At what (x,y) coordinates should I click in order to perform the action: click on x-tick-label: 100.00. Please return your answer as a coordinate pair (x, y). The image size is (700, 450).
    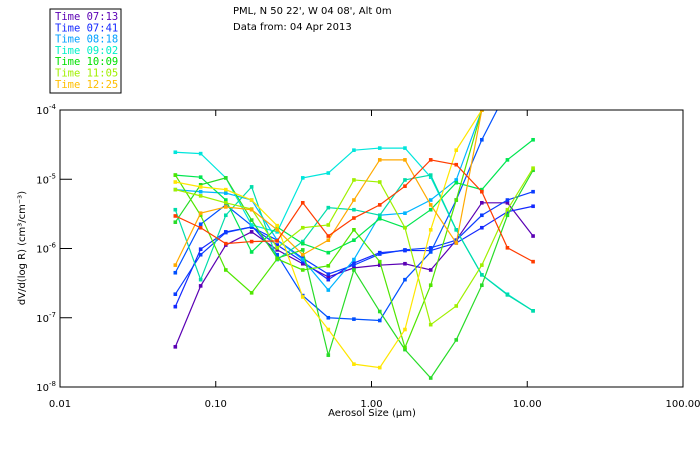
    Looking at the image, I should click on (683, 404).